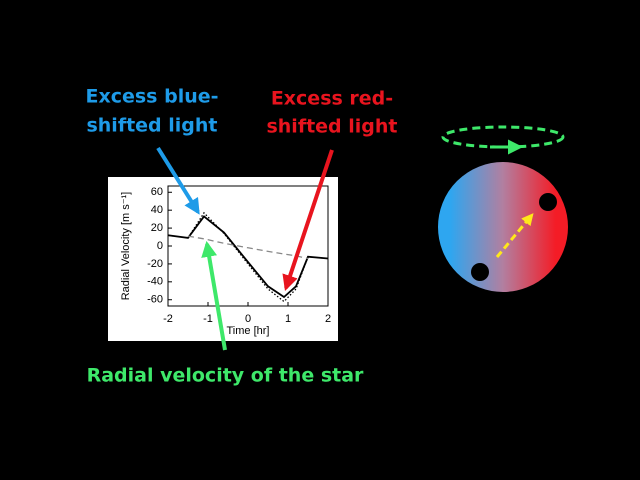 The image size is (640, 480). I want to click on y-tick-label: 60, so click(157, 192).